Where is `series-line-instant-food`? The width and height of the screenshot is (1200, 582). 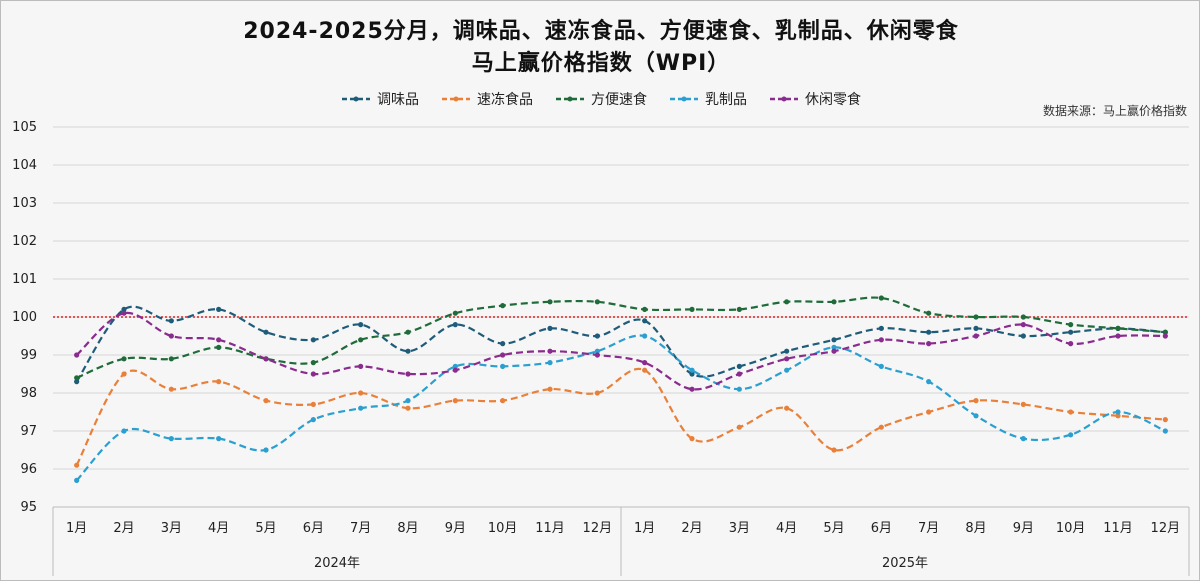 series-line-instant-food is located at coordinates (621, 337).